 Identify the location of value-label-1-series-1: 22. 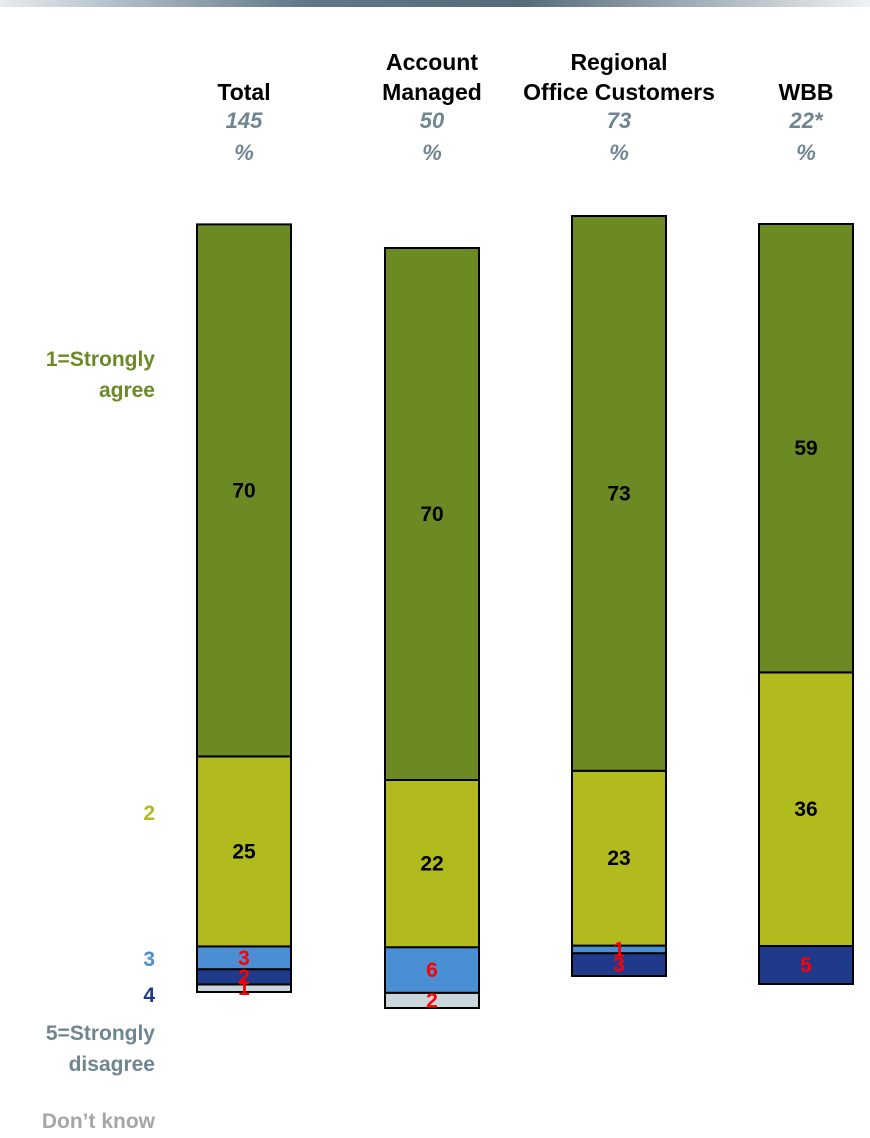
(431, 864).